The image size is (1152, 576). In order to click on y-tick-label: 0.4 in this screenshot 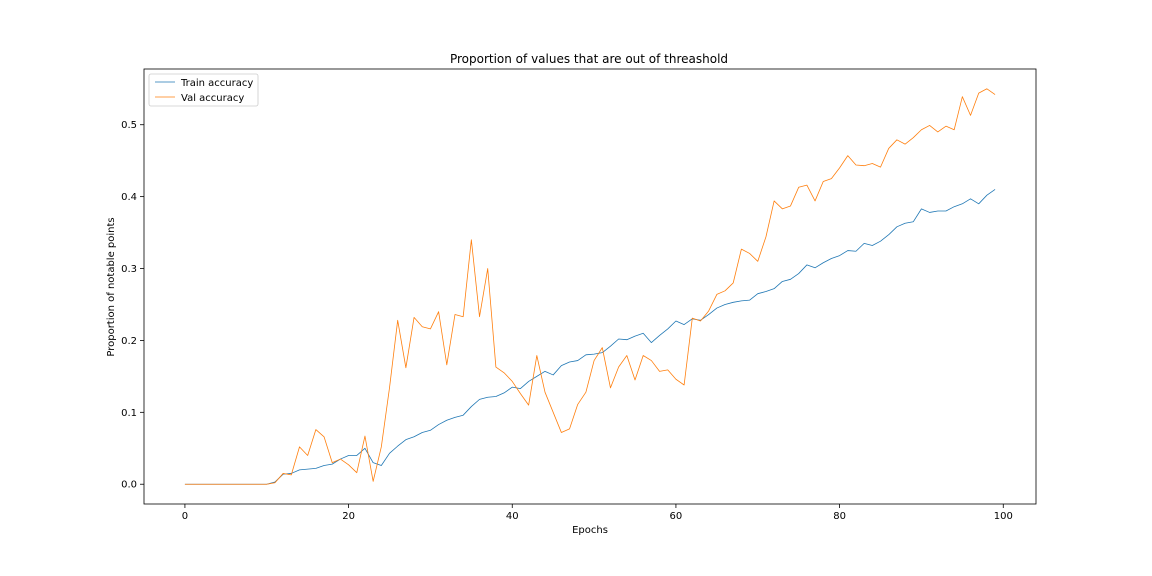, I will do `click(129, 197)`.